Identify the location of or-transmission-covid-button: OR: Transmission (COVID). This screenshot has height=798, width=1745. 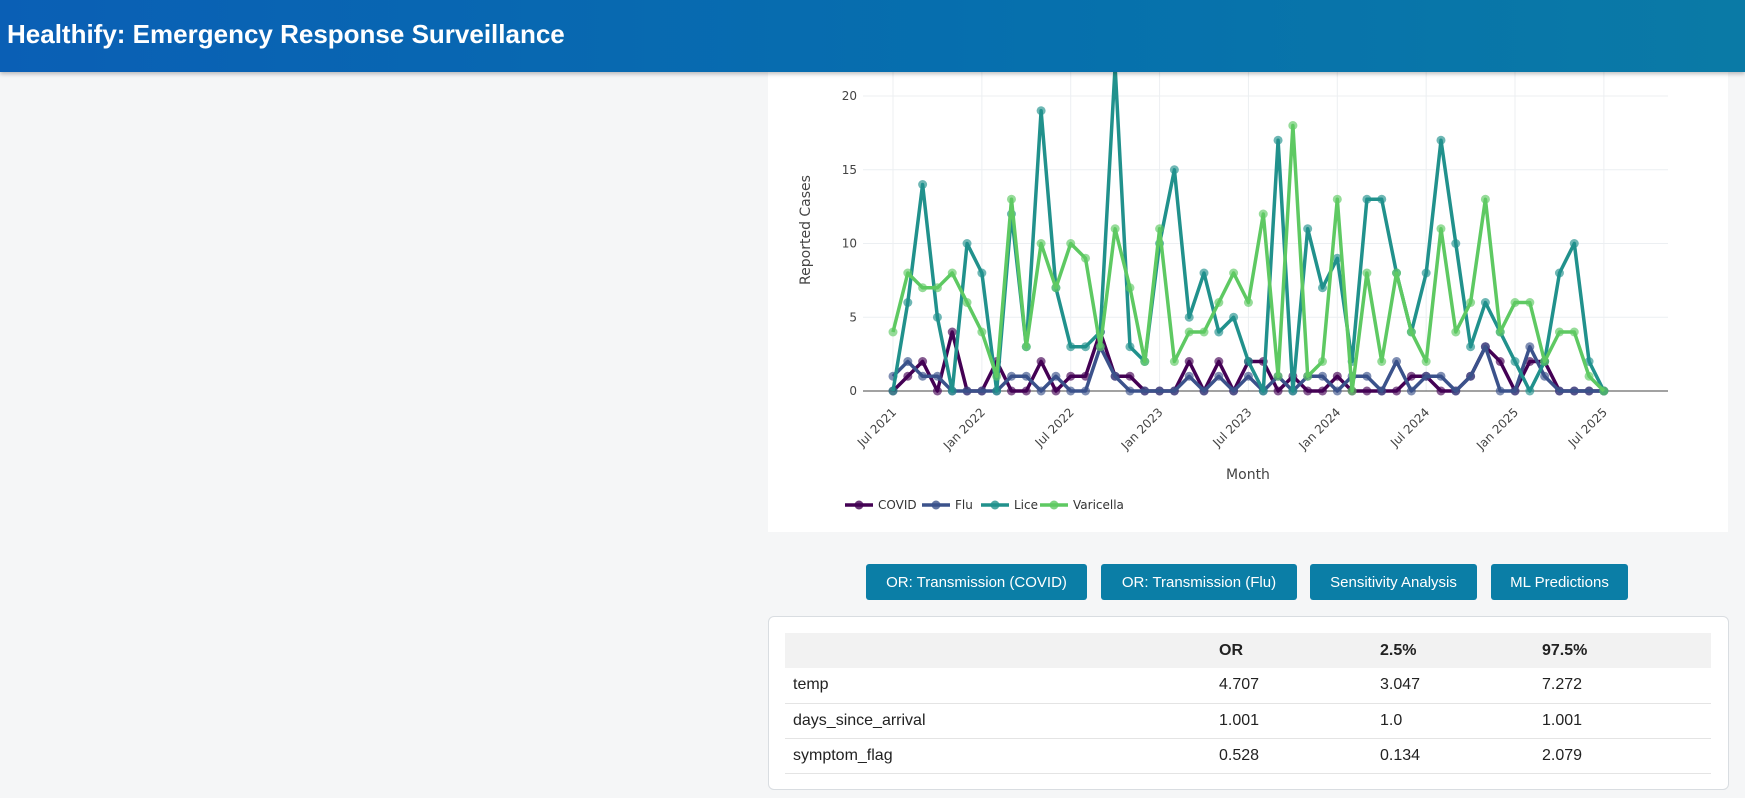
(976, 582).